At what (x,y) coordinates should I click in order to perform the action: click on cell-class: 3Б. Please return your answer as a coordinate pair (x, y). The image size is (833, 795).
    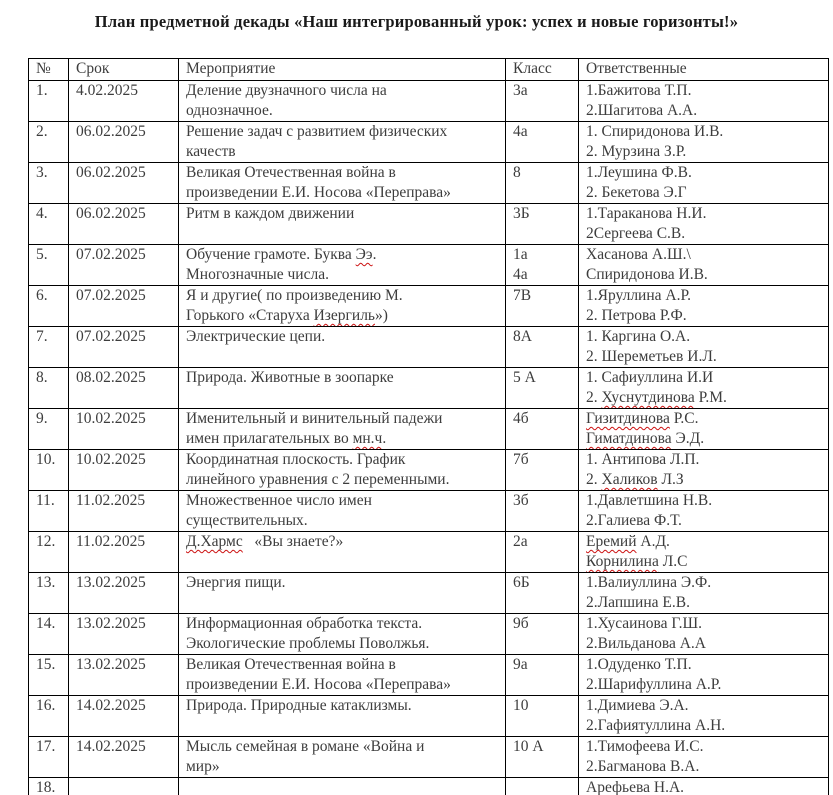
    Looking at the image, I should click on (542, 224).